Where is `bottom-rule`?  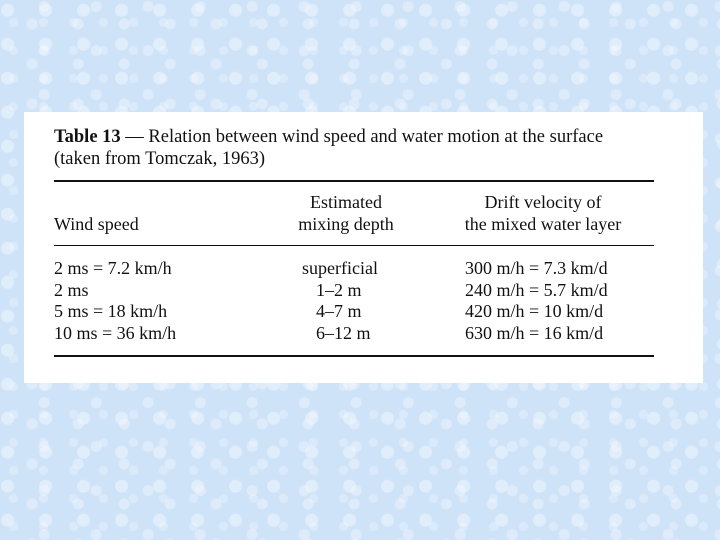
bottom-rule is located at coordinates (354, 356).